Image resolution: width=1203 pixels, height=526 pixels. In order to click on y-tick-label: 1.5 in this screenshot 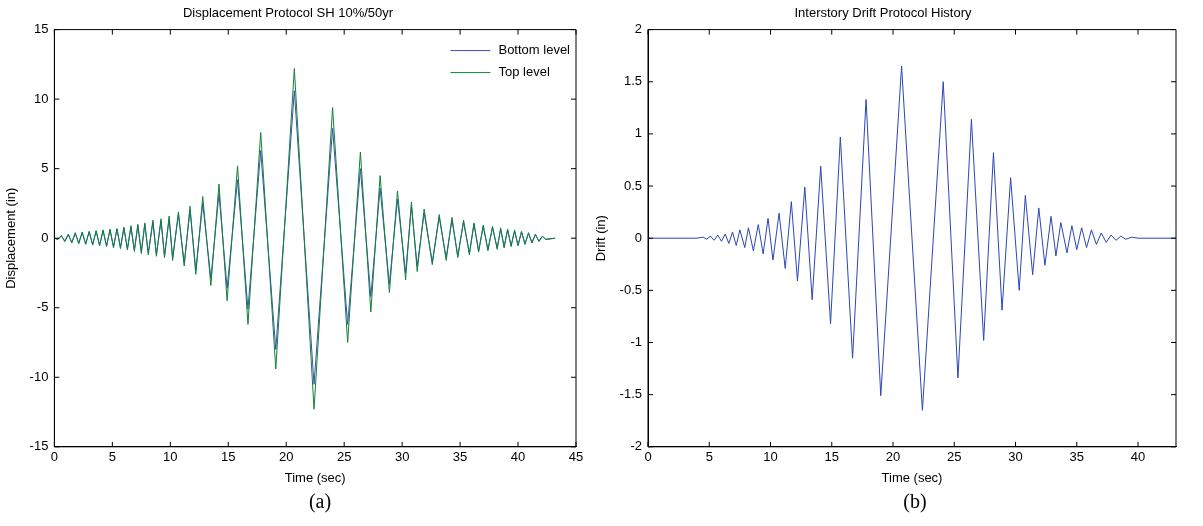, I will do `click(632, 81)`.